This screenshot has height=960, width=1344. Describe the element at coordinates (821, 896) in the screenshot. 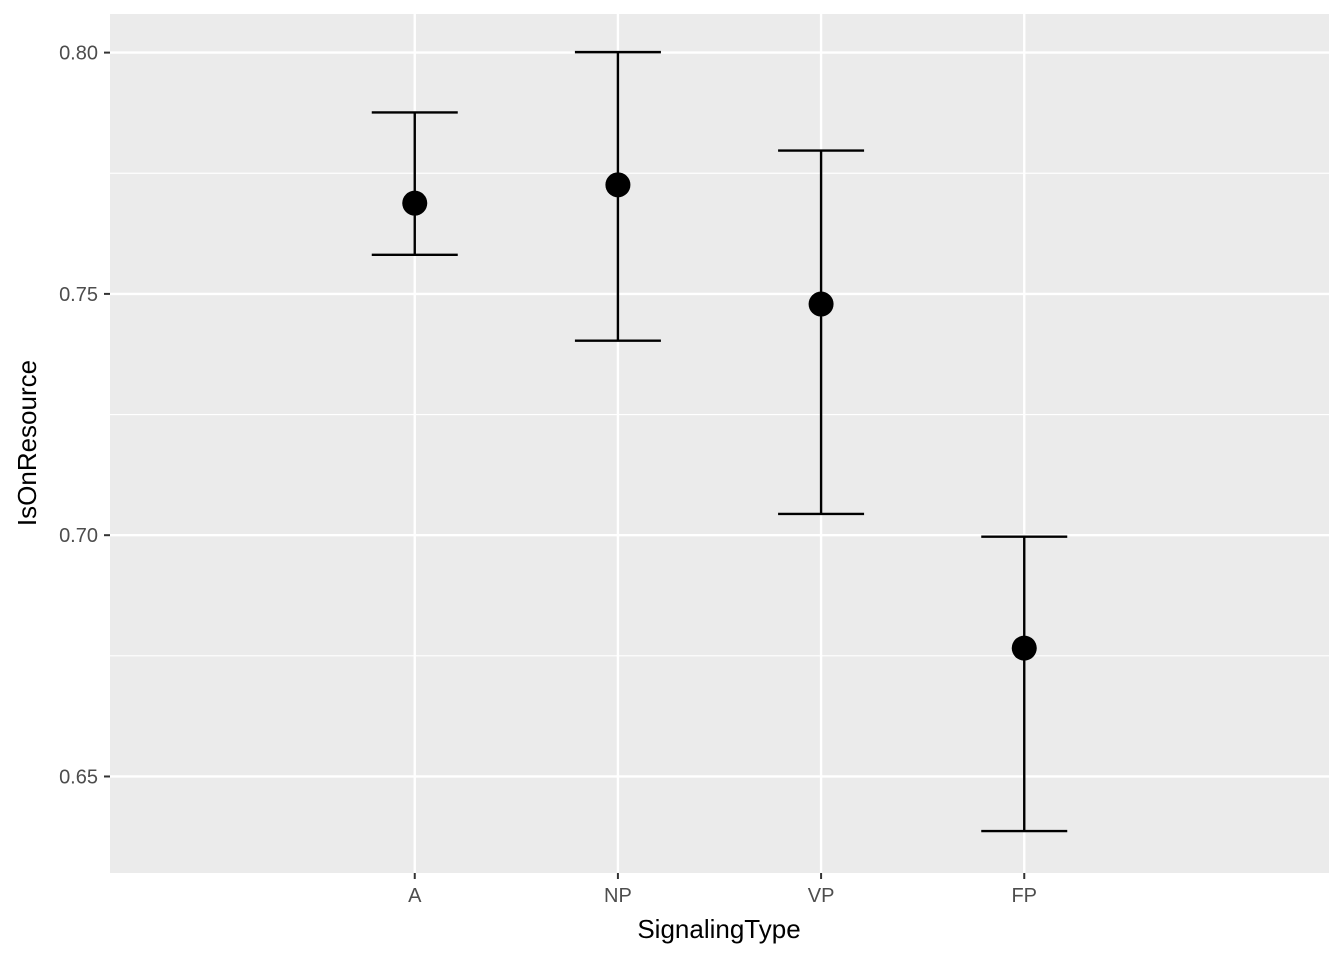

I see `x-tick-label: VP` at that location.